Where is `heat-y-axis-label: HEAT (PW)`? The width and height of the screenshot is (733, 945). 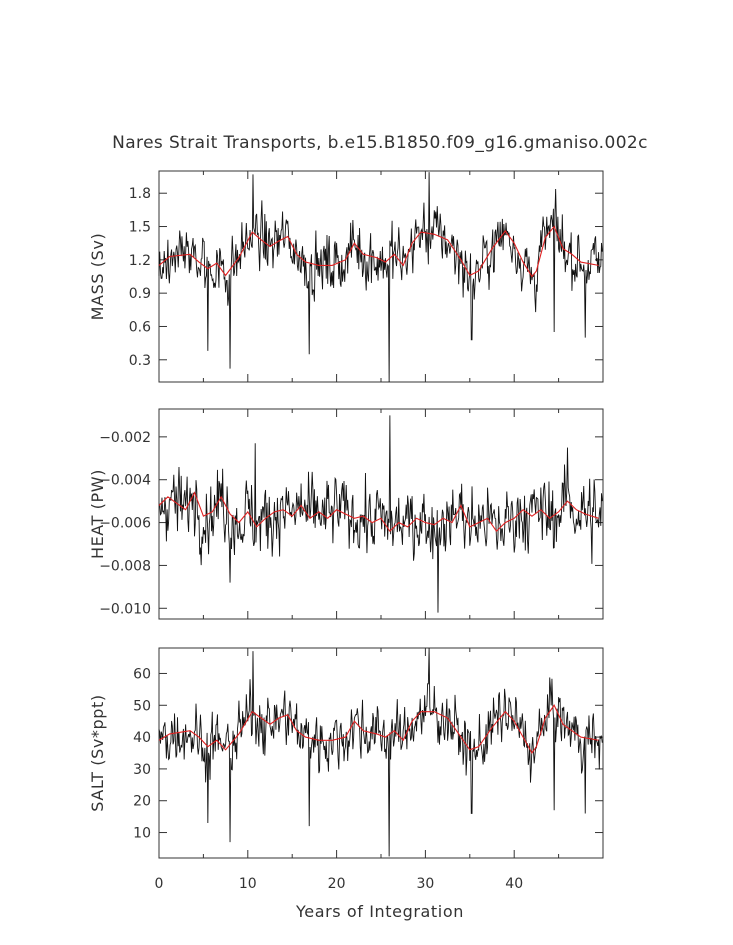
heat-y-axis-label: HEAT (PW) is located at coordinates (97, 514).